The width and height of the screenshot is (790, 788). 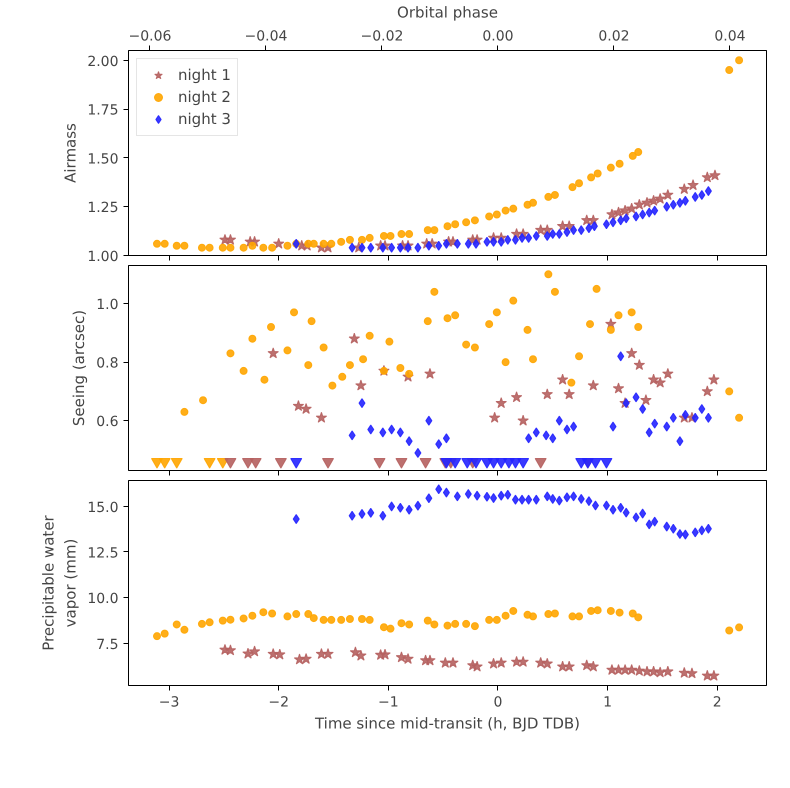 What do you see at coordinates (498, 36) in the screenshot?
I see `x2-tick-label: 0.00` at bounding box center [498, 36].